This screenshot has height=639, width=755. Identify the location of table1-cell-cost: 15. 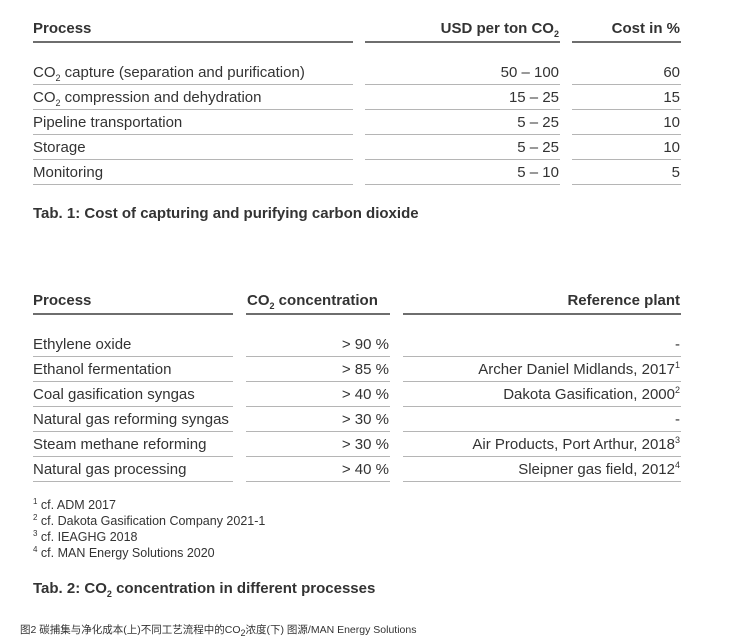
(671, 97).